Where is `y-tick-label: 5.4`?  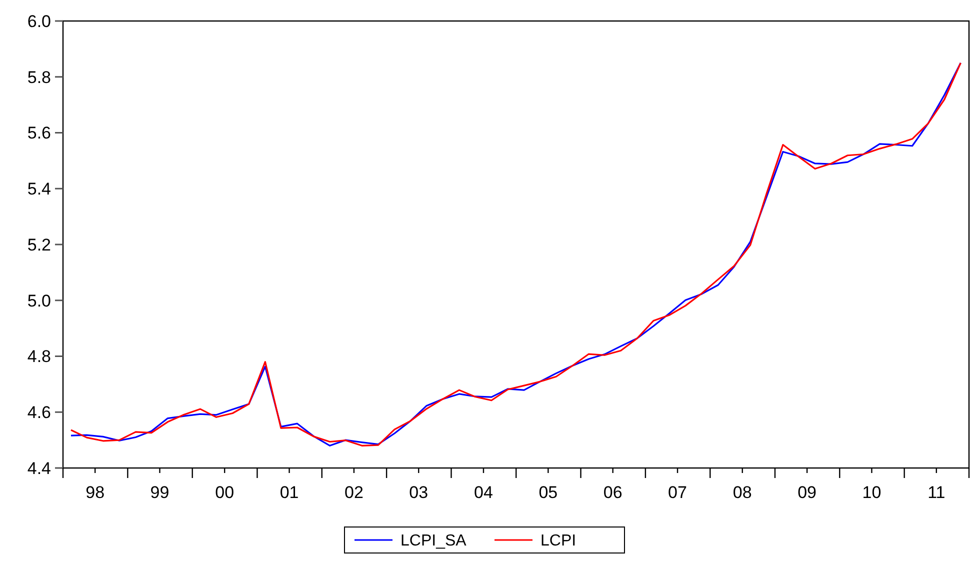 y-tick-label: 5.4 is located at coordinates (39, 189).